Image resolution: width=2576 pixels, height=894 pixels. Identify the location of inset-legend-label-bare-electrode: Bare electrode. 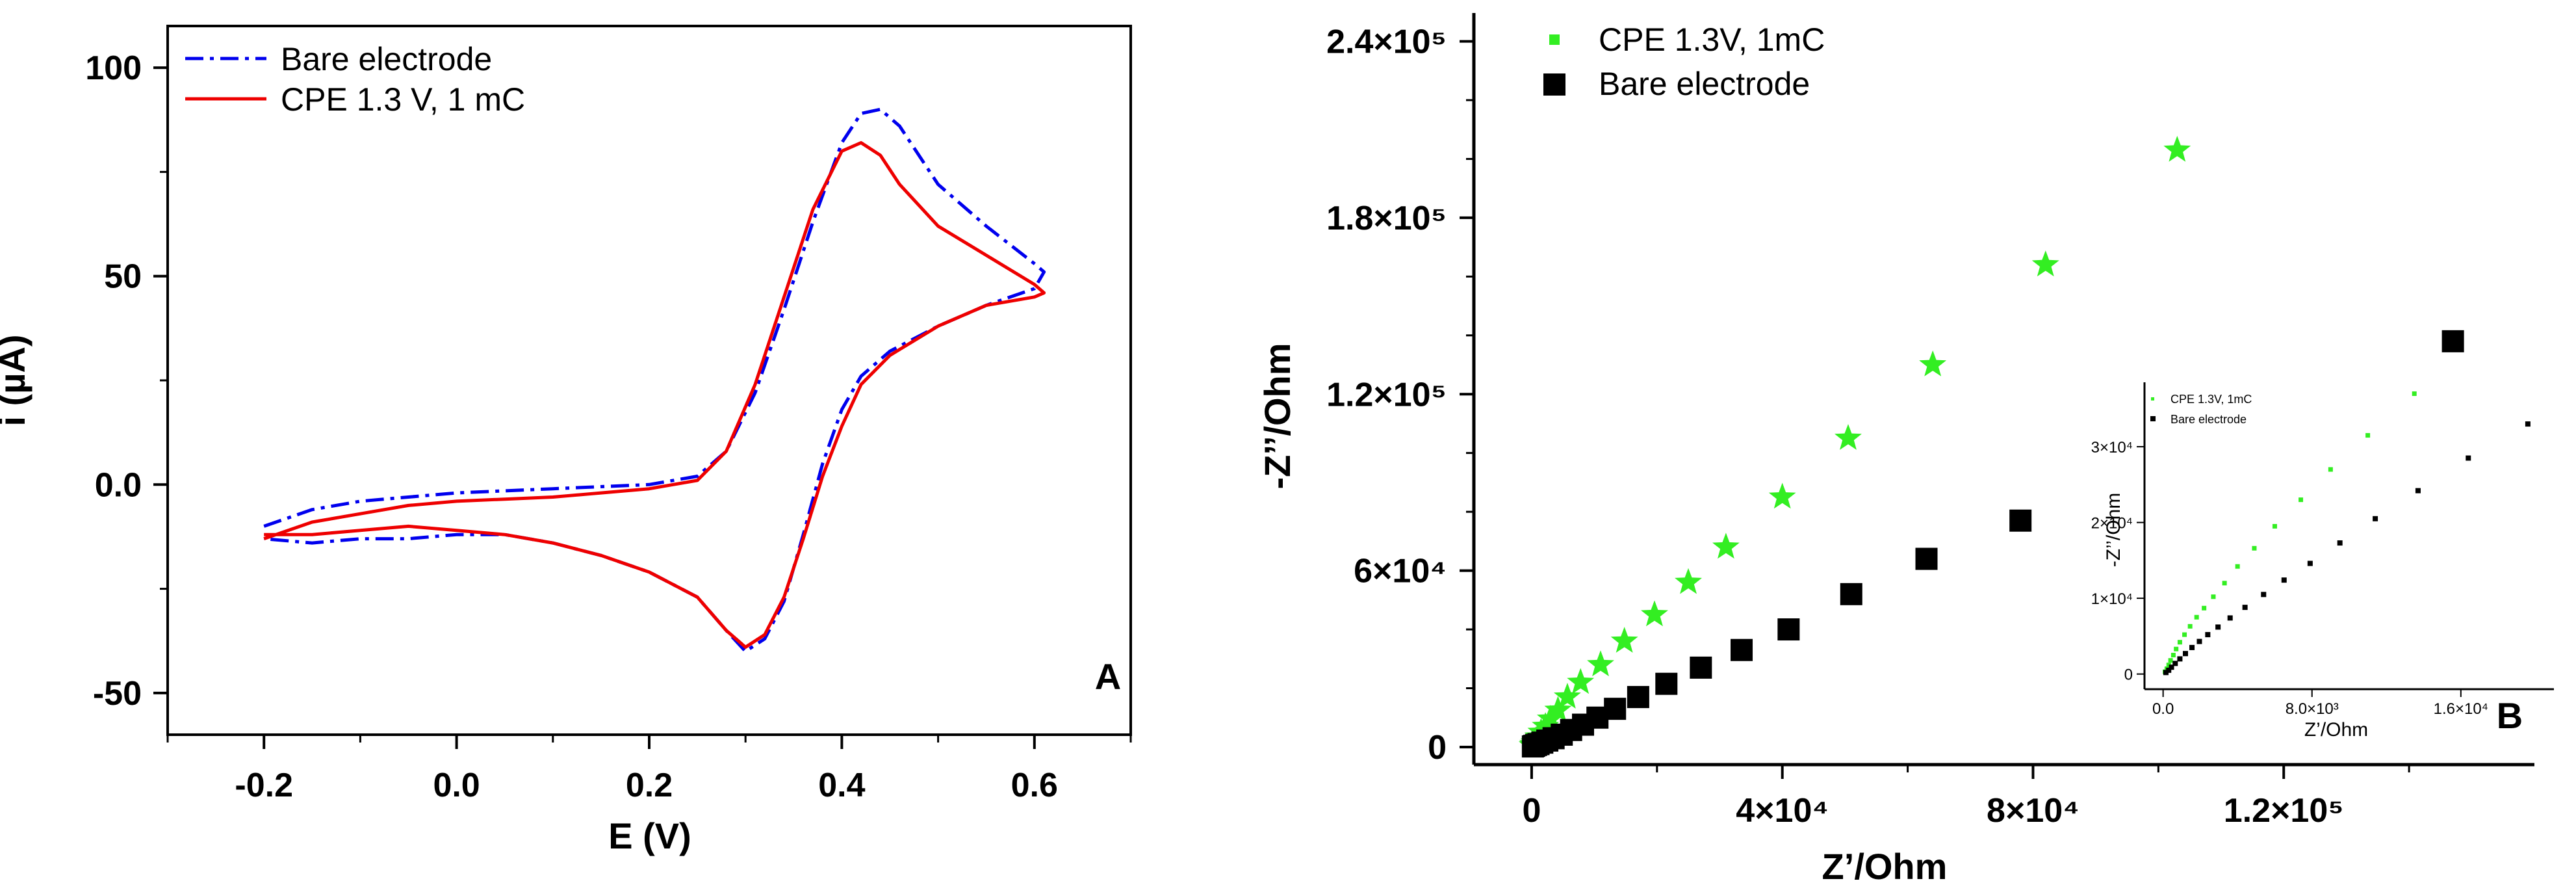
(2208, 419).